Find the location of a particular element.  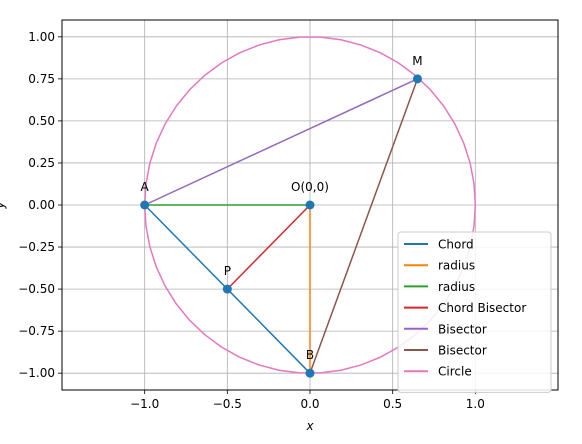

x-axis-ticks: −1.0 −0.5 0.0 0.5 1.0 is located at coordinates (307, 400).